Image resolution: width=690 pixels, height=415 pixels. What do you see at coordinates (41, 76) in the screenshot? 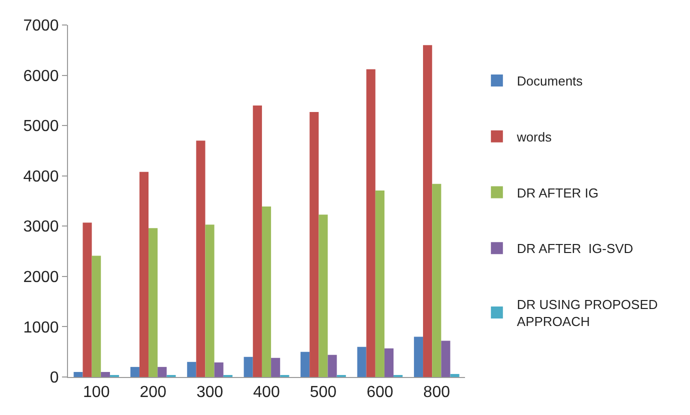
I see `y-tick-label: 6000` at bounding box center [41, 76].